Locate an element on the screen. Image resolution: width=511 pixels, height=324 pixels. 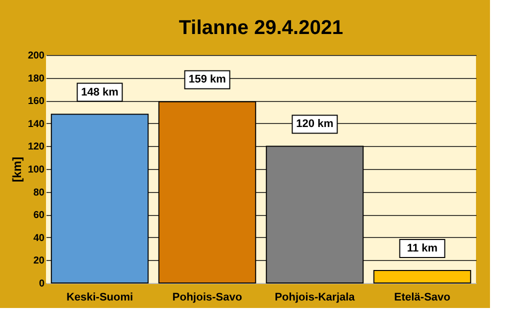
y-axis-title: [km] is located at coordinates (17, 169).